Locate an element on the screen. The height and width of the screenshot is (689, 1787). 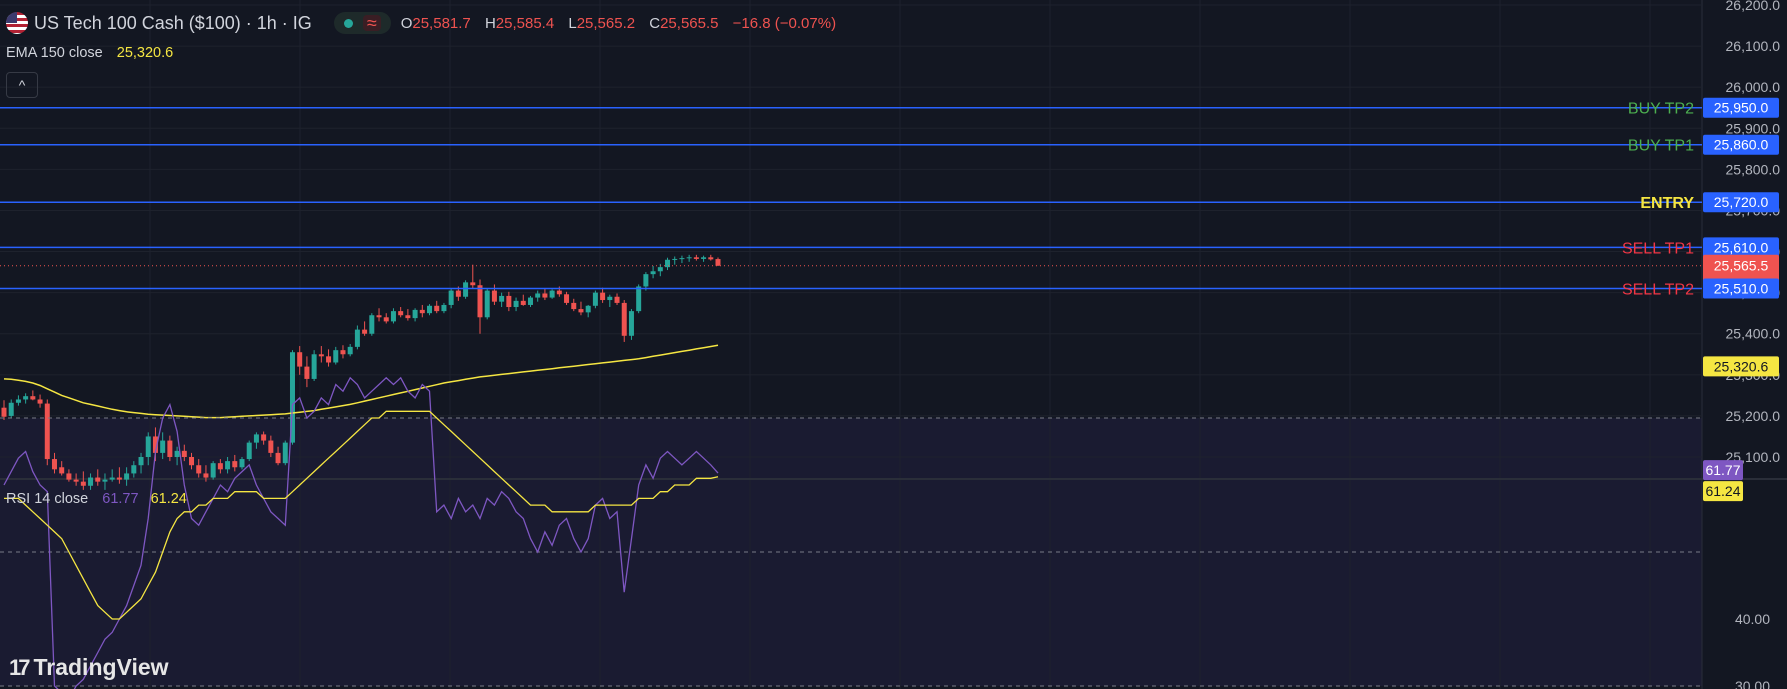
price-tick-label: 26,100.0 is located at coordinates (1753, 46).